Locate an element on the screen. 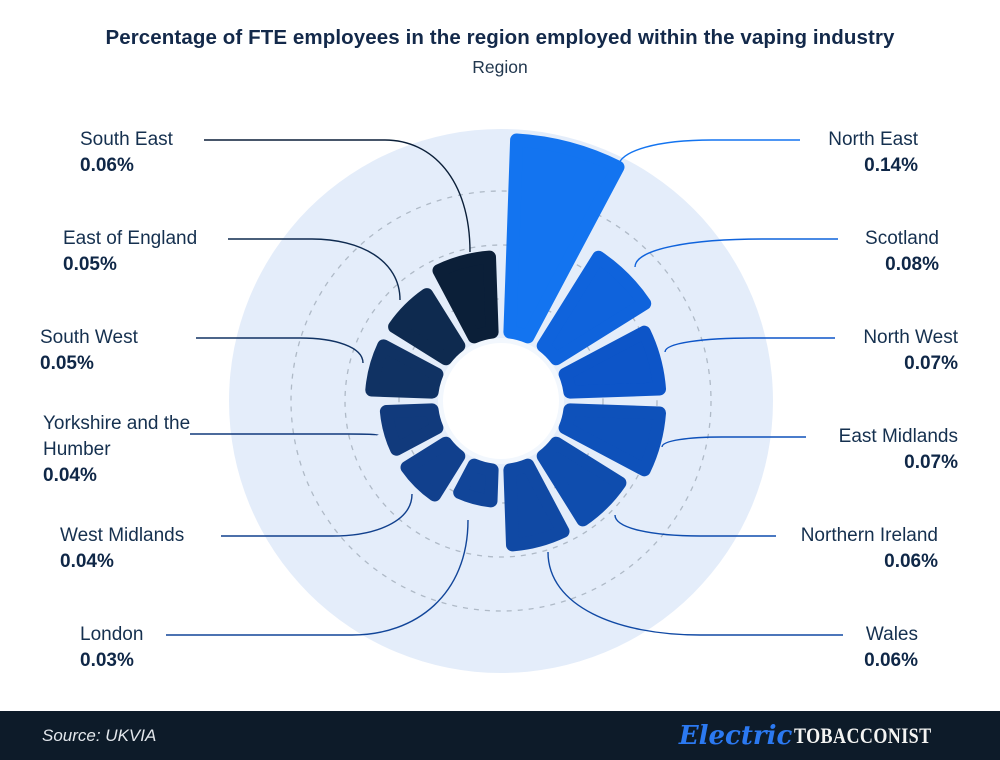  callout-north-east: North East 0.14% is located at coordinates (873, 153).